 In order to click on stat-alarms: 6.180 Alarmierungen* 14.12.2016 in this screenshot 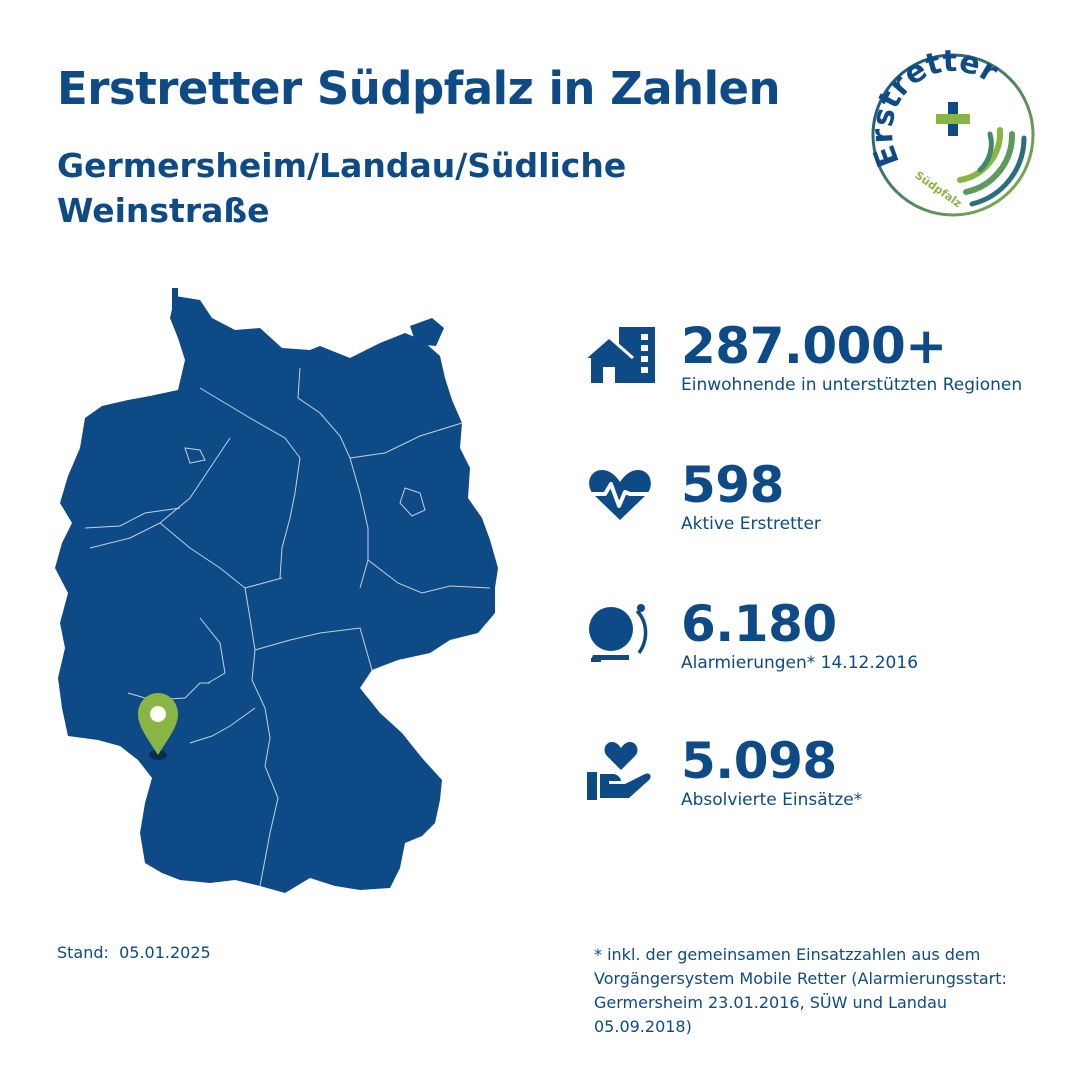, I will do `click(823, 644)`.